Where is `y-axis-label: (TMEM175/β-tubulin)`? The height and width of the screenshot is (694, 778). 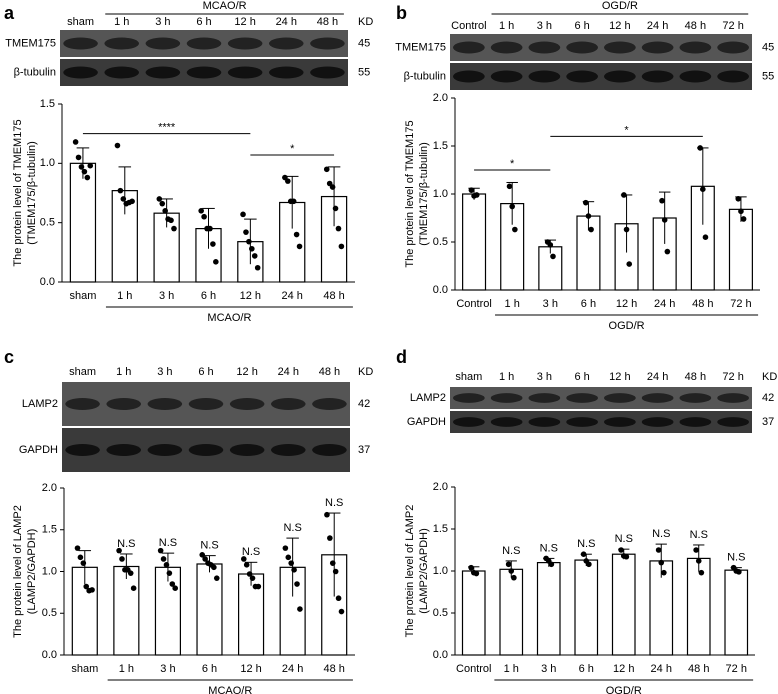 y-axis-label: (TMEM175/β-tubulin) is located at coordinates (32, 193).